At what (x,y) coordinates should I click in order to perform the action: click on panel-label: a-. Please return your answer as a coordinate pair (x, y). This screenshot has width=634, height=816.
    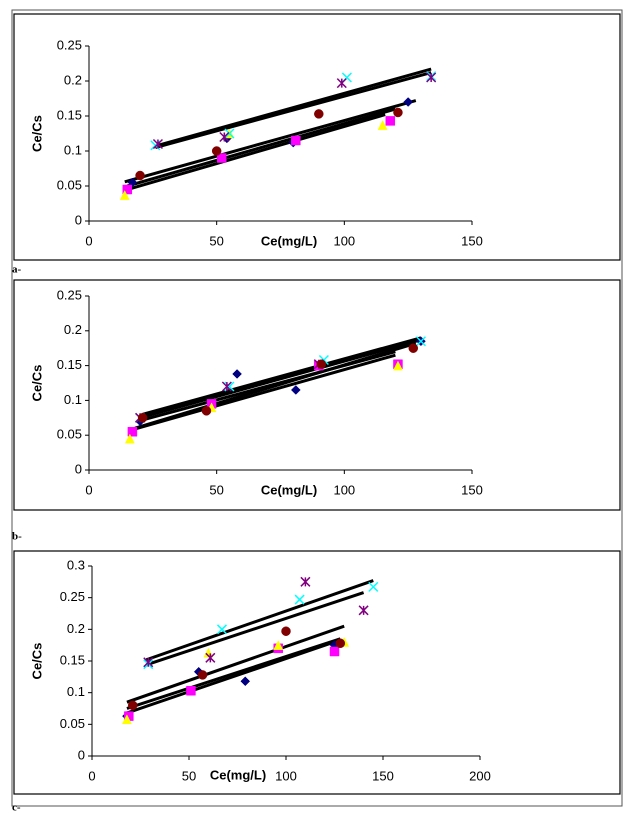
    Looking at the image, I should click on (17, 270).